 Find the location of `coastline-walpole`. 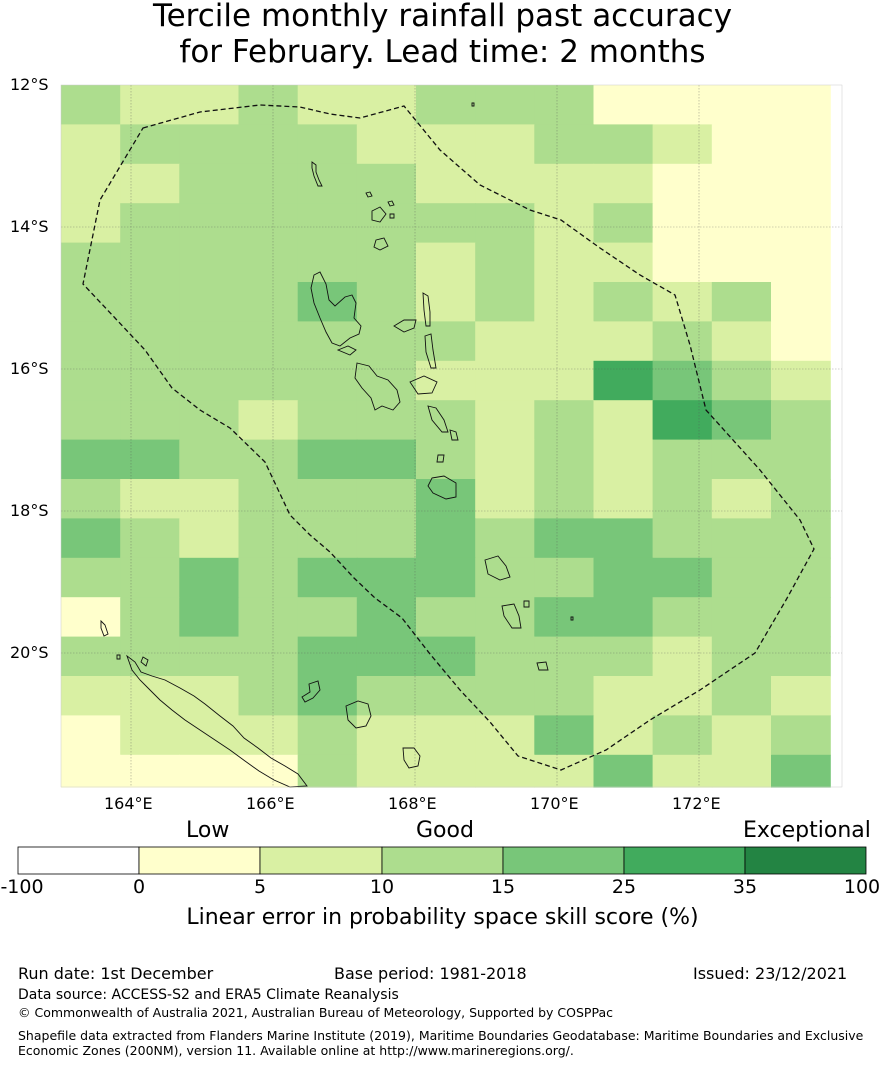

coastline-walpole is located at coordinates (572, 618).